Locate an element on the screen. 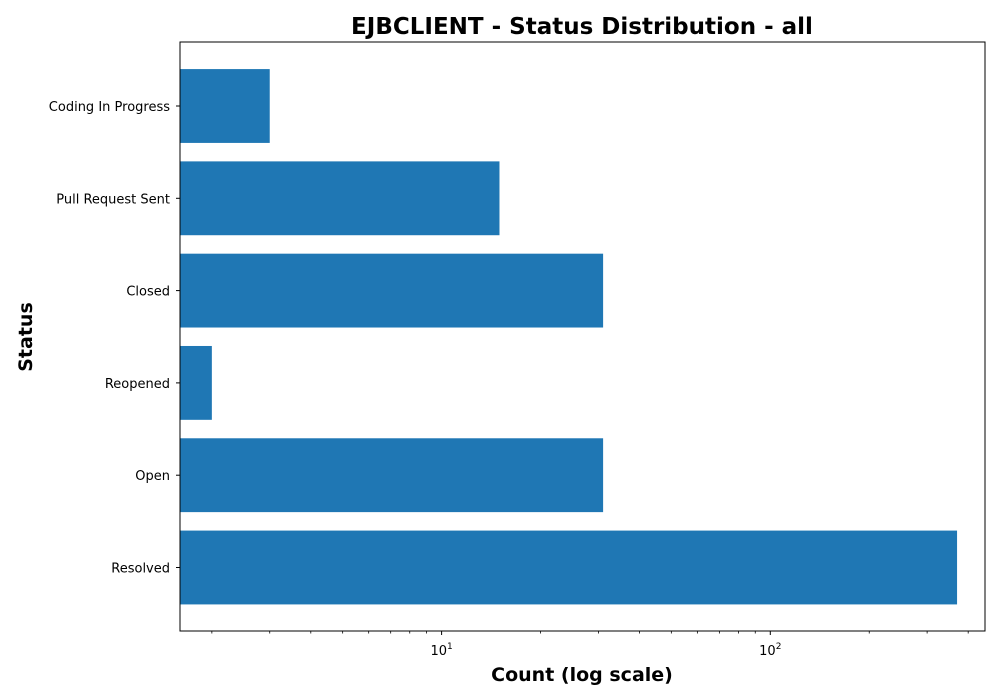 The height and width of the screenshot is (700, 1000). bar-reopened is located at coordinates (196, 382).